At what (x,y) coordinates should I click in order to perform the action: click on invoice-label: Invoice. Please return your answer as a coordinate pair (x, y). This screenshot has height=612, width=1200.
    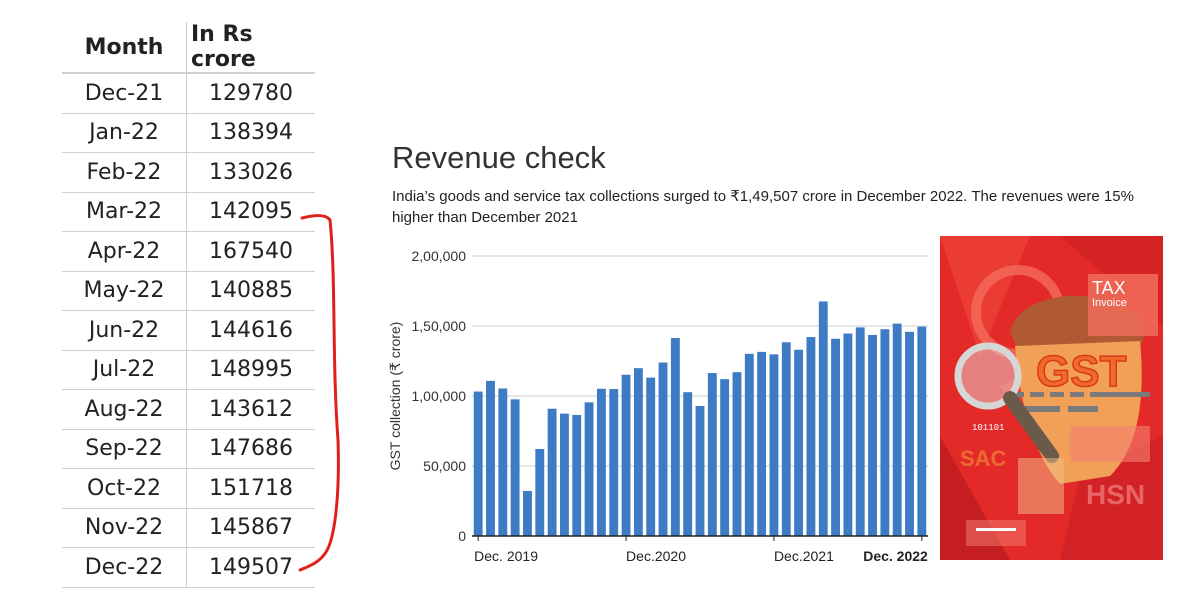
    Looking at the image, I should click on (1109, 303).